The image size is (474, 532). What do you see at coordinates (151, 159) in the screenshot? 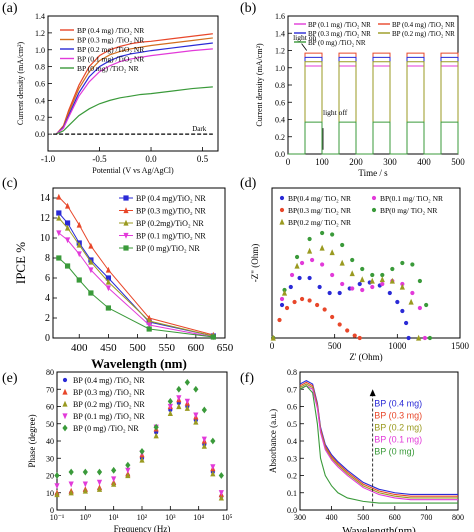
I see `x-tick-label: 0.0` at bounding box center [151, 159].